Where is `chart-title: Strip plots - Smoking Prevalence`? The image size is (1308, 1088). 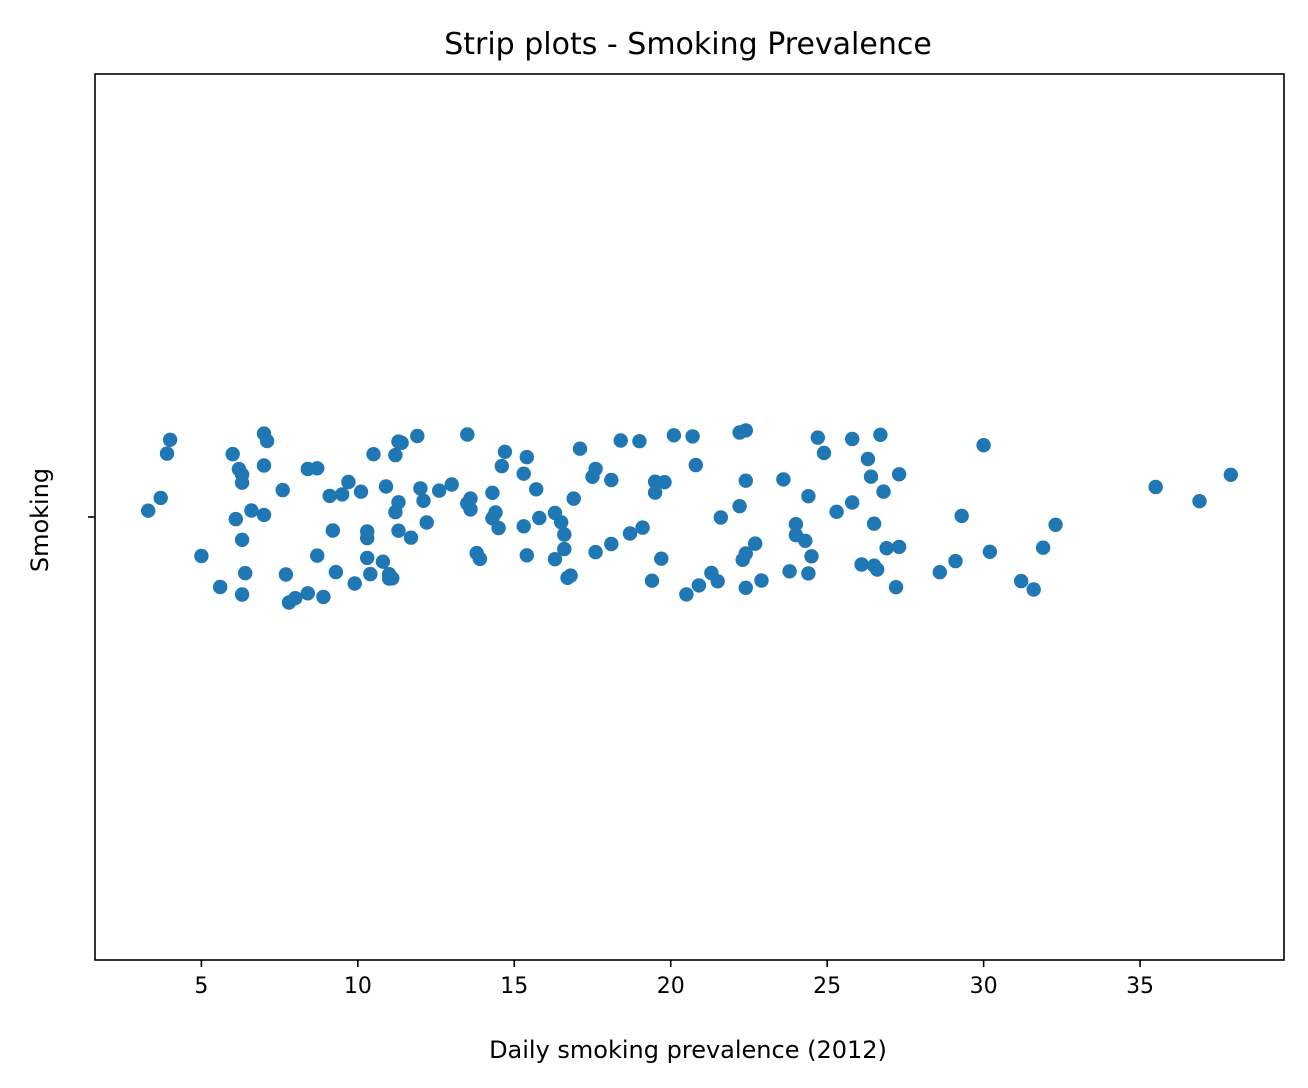
chart-title: Strip plots - Smoking Prevalence is located at coordinates (688, 44).